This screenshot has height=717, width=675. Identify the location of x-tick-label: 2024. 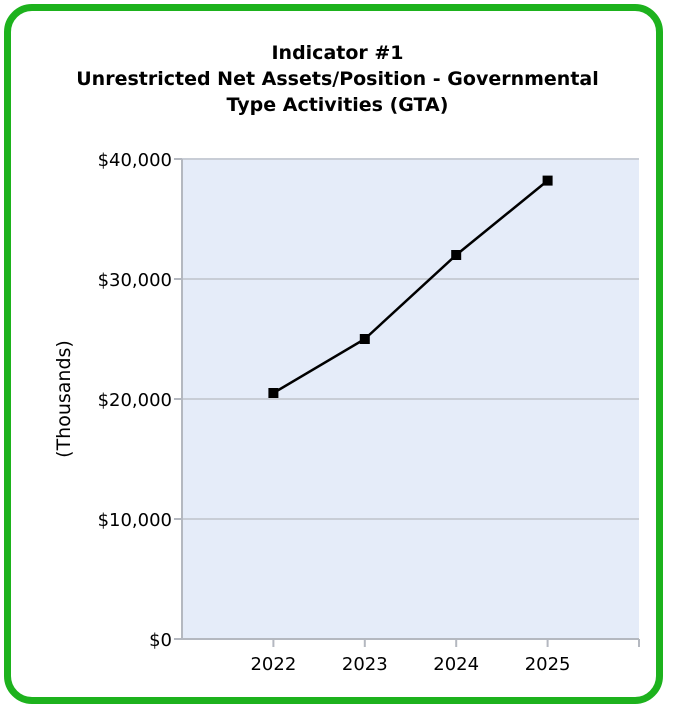
(456, 664).